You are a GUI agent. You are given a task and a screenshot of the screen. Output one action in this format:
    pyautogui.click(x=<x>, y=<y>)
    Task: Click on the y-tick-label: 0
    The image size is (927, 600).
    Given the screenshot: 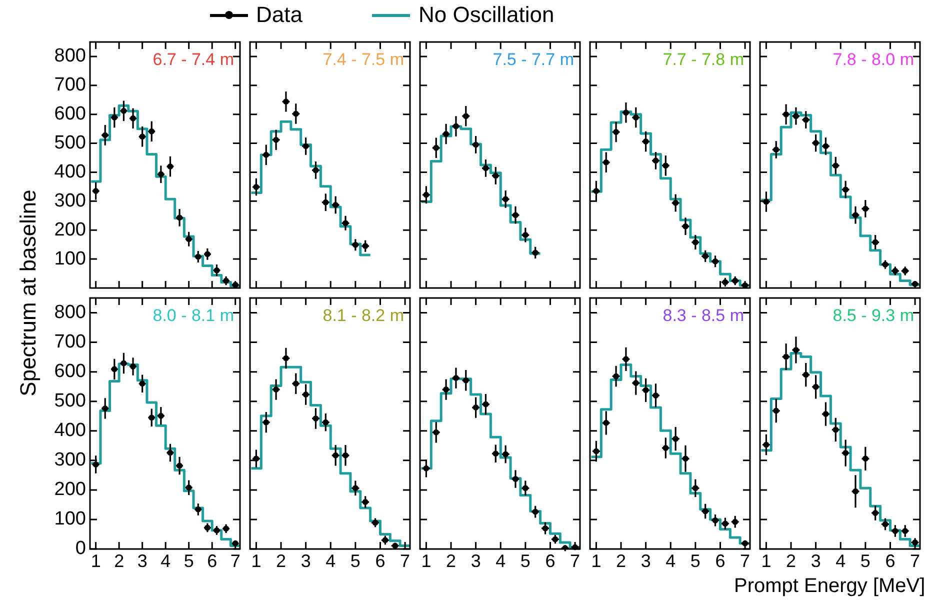 What is the action you would take?
    pyautogui.click(x=80, y=549)
    